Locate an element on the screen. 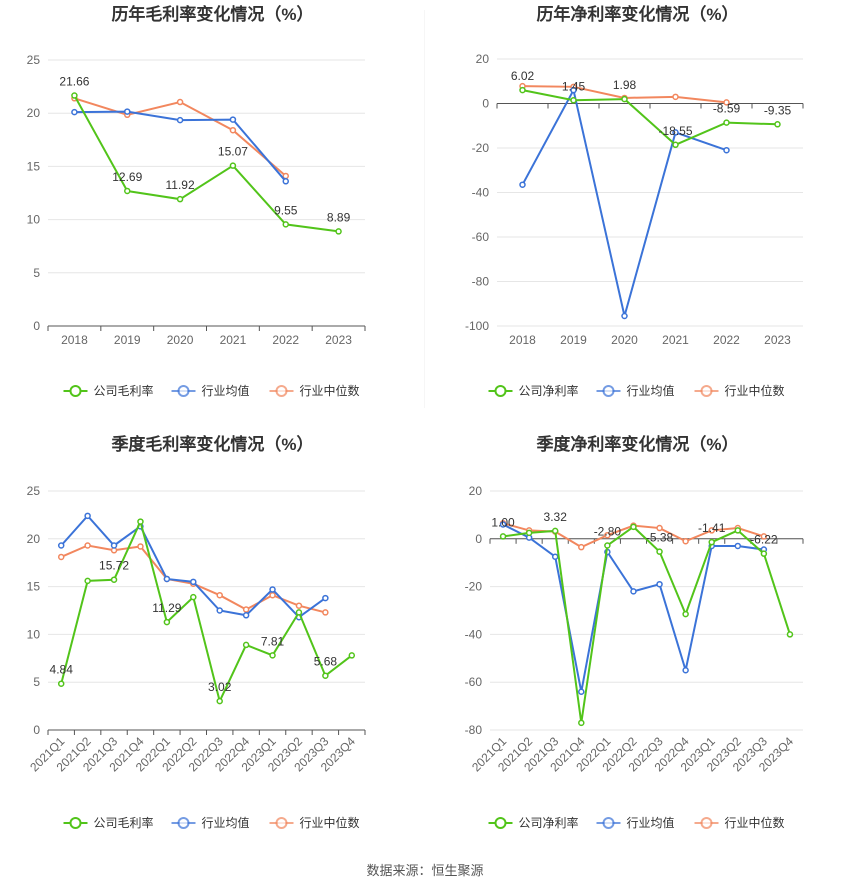  y-tick-label: 5 is located at coordinates (36, 682).